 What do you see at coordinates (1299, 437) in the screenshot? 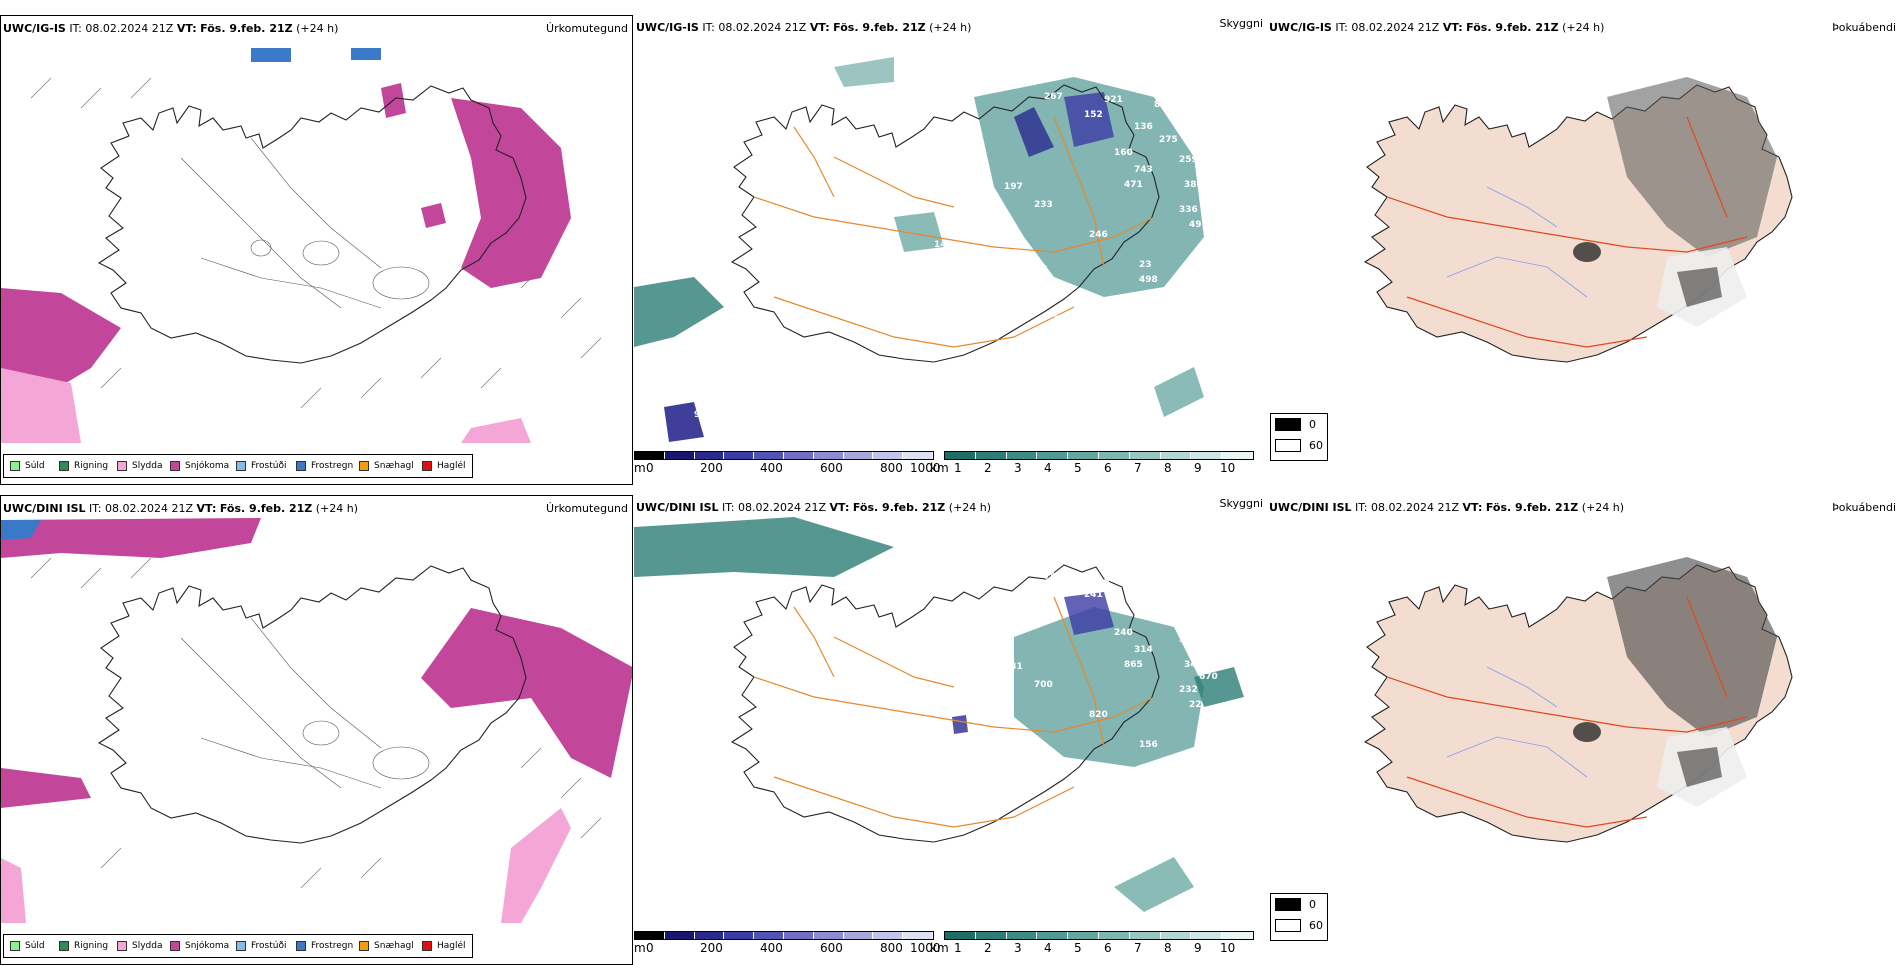
I see `fog-legend-1: 0 60` at bounding box center [1299, 437].